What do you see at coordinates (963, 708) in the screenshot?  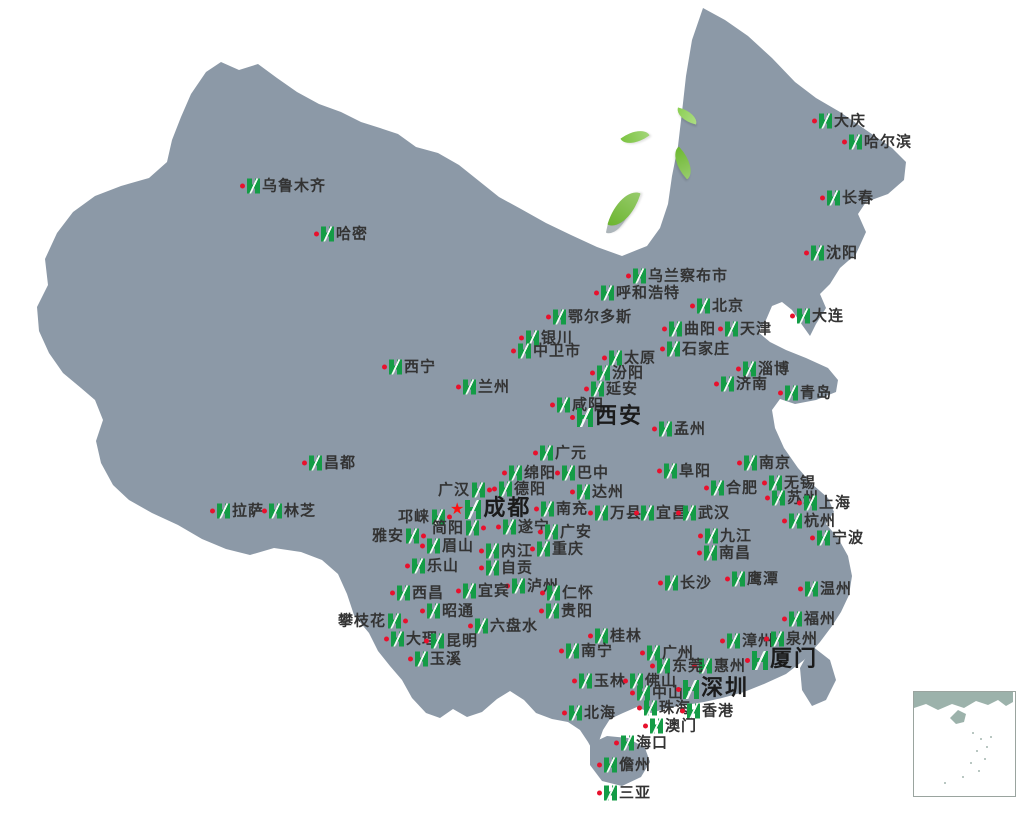 I see `inset-coastline` at bounding box center [963, 708].